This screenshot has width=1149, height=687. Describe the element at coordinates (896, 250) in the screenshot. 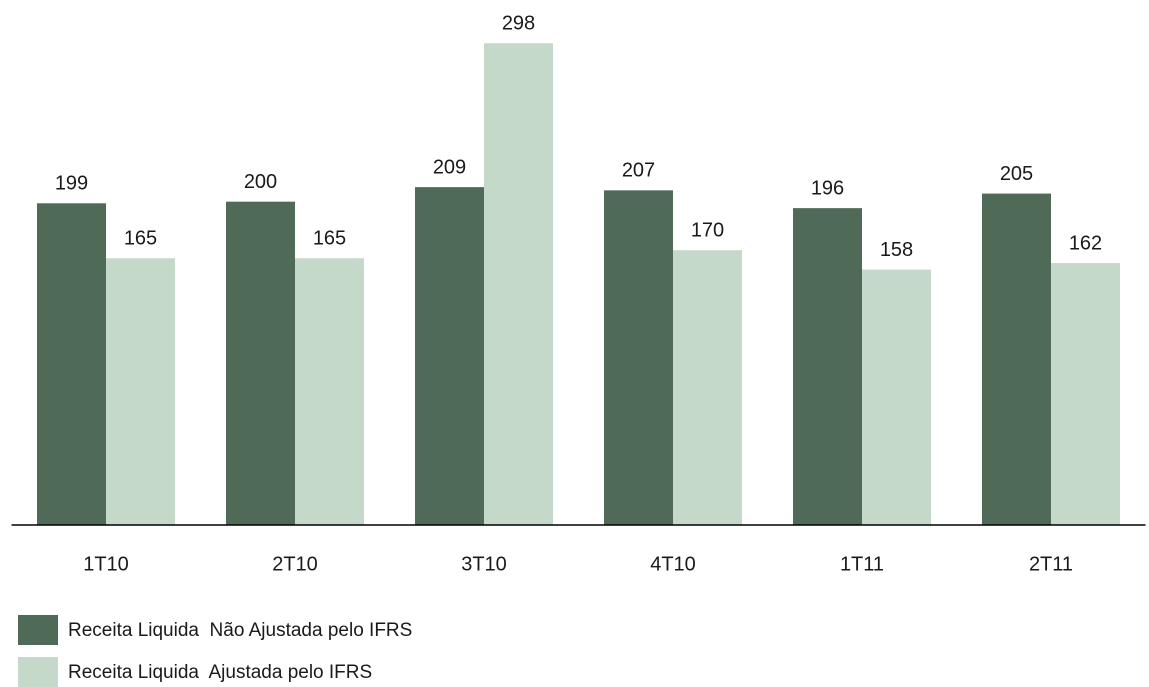

I see `data-label: 158` at that location.